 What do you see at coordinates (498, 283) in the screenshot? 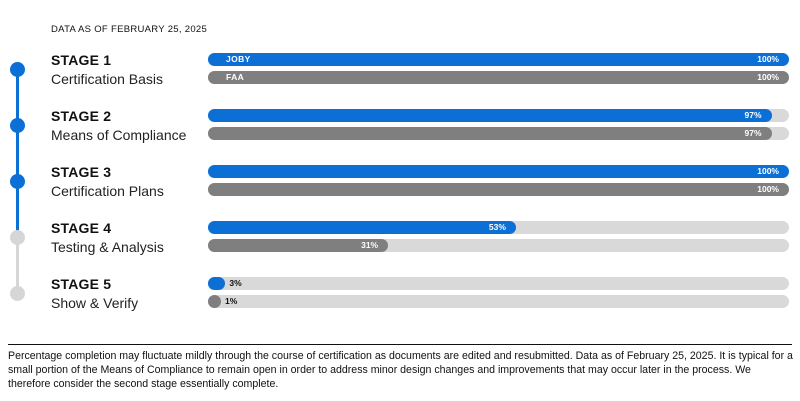
I see `stage-5-joby-bar-track: 3%` at bounding box center [498, 283].